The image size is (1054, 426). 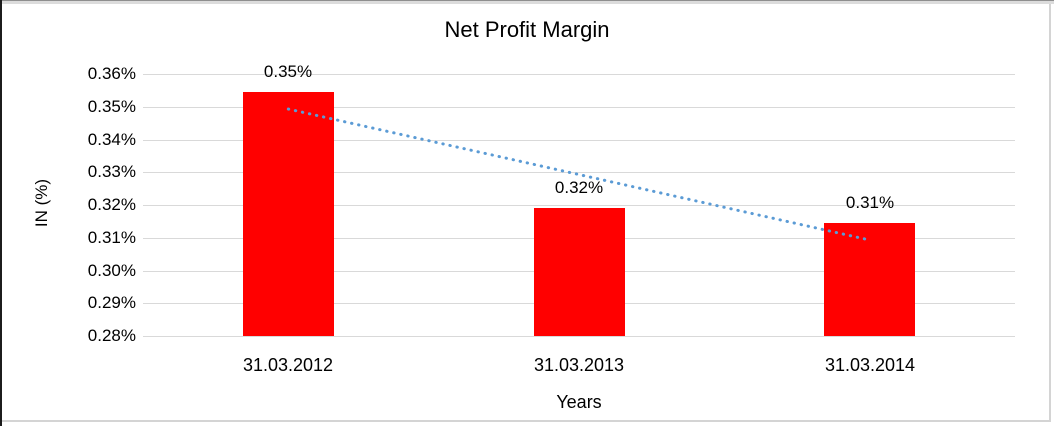 What do you see at coordinates (111, 335) in the screenshot?
I see `y-tick-label: 0.28%` at bounding box center [111, 335].